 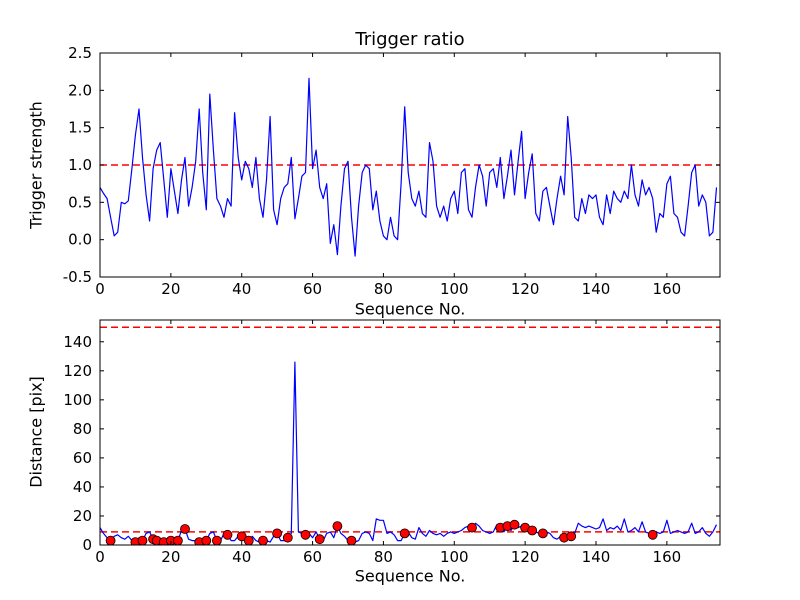 I want to click on distance-x-tick-label: 160, so click(x=667, y=557).